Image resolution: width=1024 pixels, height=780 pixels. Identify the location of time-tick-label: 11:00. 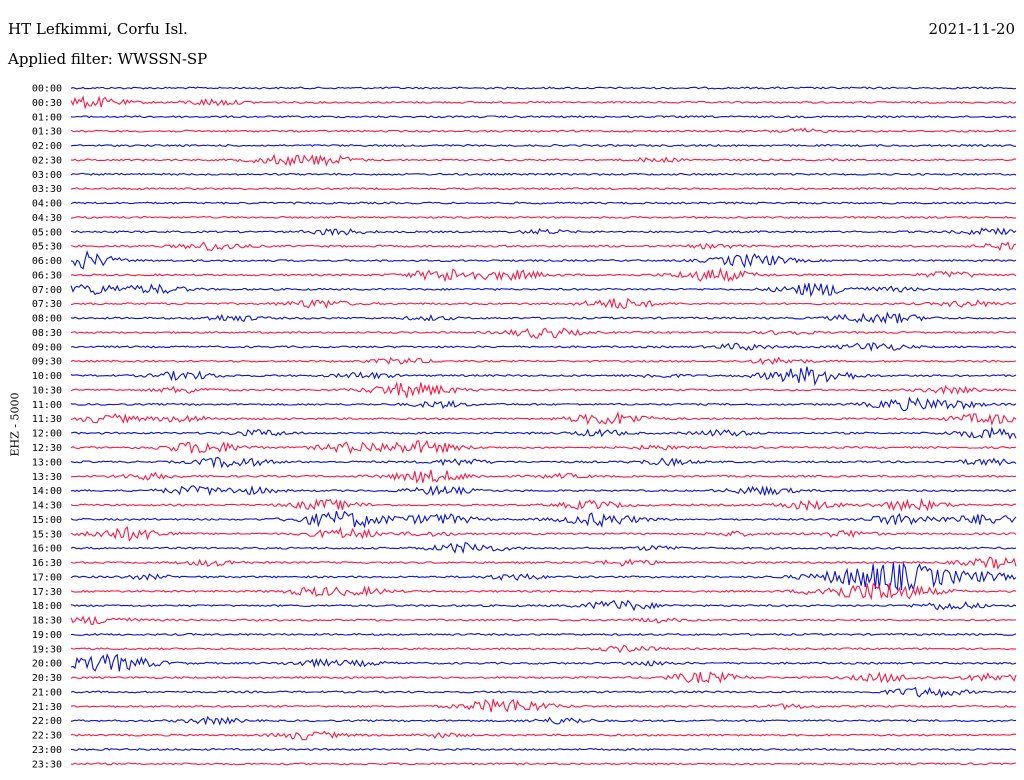
(47, 405).